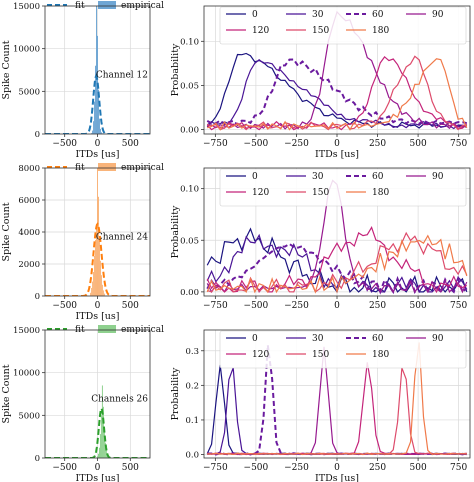 The width and height of the screenshot is (474, 482). Describe the element at coordinates (377, 306) in the screenshot. I see `x-tick-label: 250` at that location.